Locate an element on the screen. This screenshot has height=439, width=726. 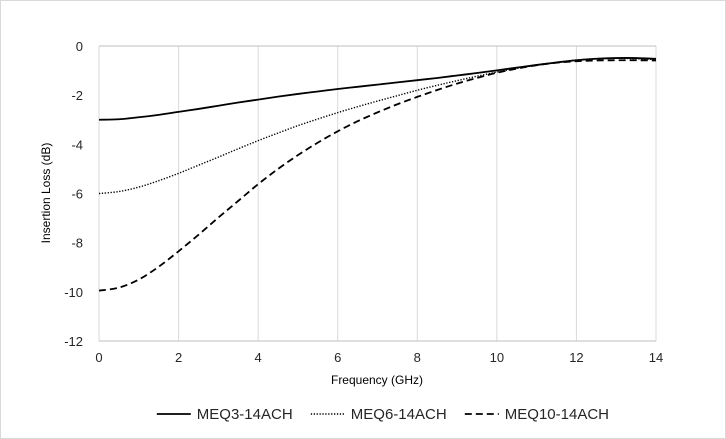
y-axis-tick-labels: 0 -2 -4 -6 -8 -10 -12 is located at coordinates (73, 194).